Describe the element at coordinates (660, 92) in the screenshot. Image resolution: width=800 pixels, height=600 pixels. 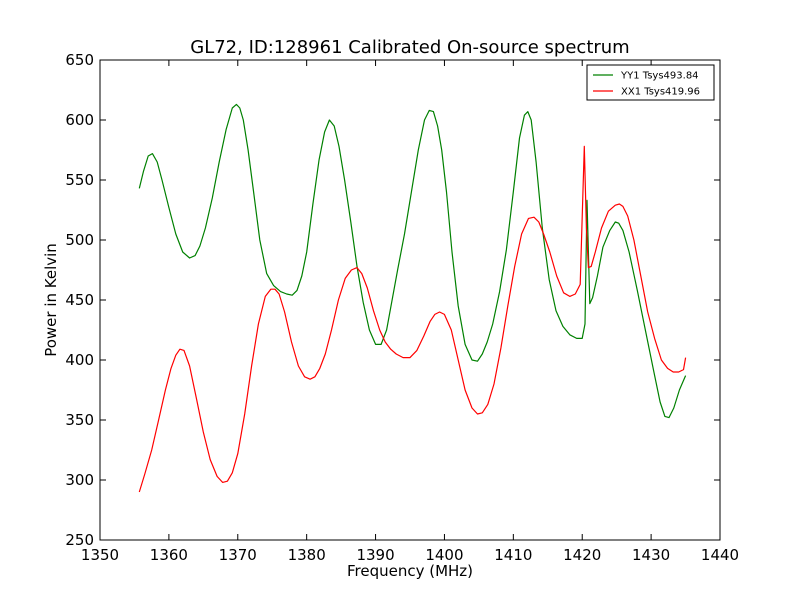
I see `legend-label: XX1 Tsys419.96` at that location.